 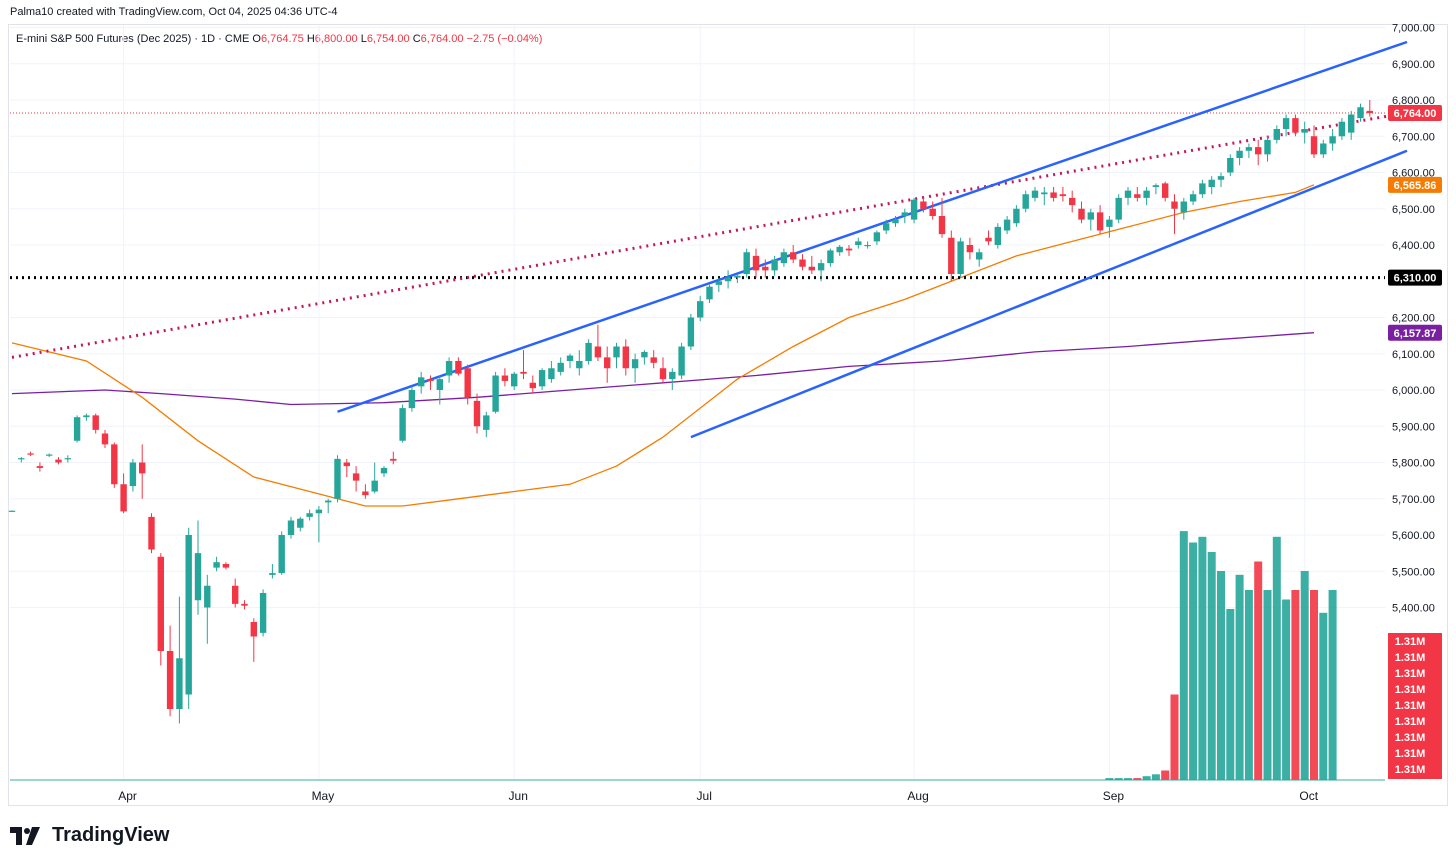 What do you see at coordinates (504, 39) in the screenshot?
I see `change-value: −2.75 (−0.04%)` at bounding box center [504, 39].